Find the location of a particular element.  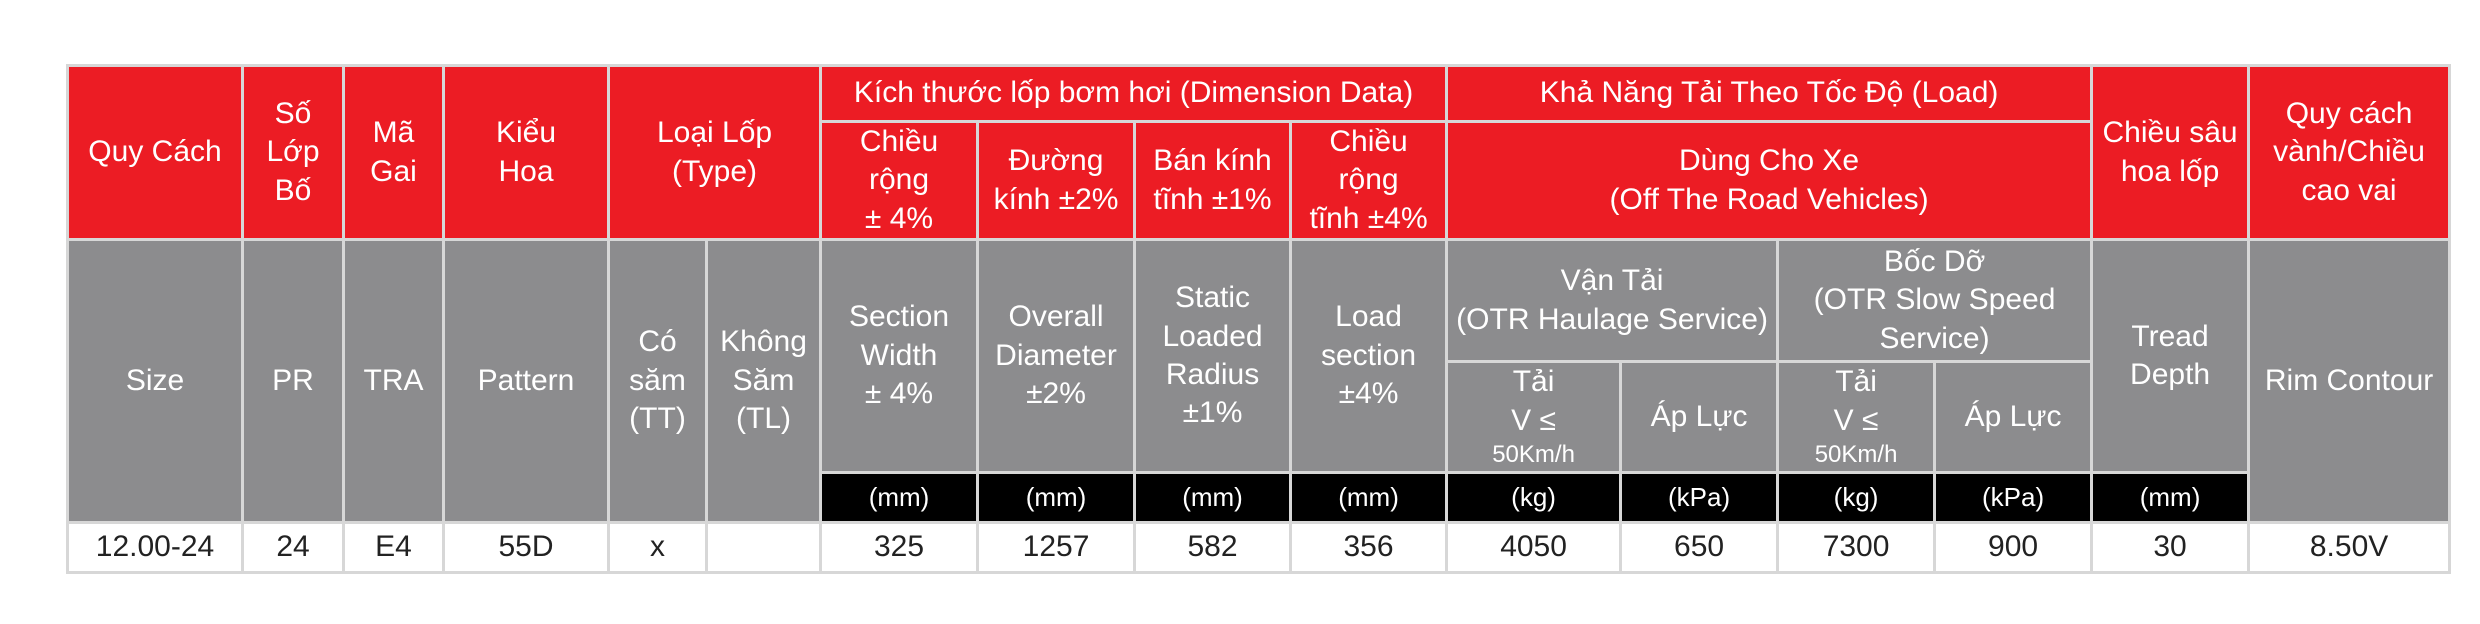

col-pr-en: PR is located at coordinates (293, 381).